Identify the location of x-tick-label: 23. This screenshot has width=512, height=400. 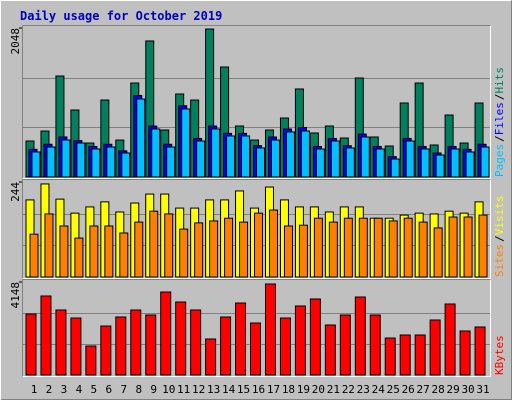
(363, 389).